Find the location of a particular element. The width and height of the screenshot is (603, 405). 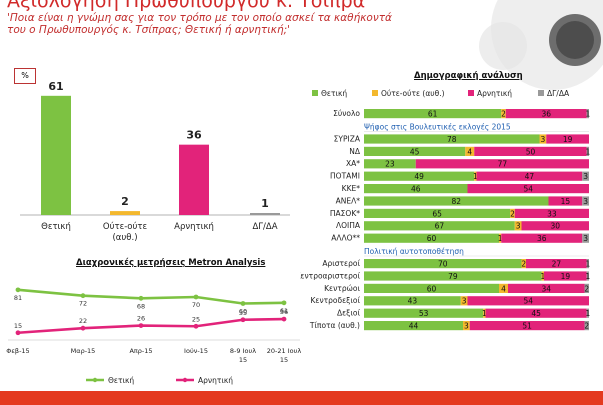

section-label: Πολιτική αυτοτοποθέτηση is located at coordinates (414, 251).